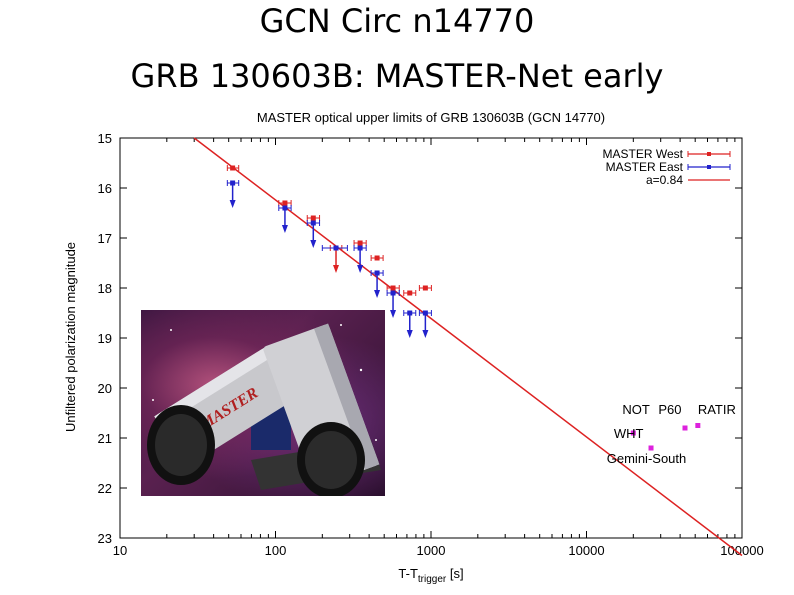 This screenshot has width=794, height=595. Describe the element at coordinates (432, 579) in the screenshot. I see `x-axis-label-sub: trigger` at that location.